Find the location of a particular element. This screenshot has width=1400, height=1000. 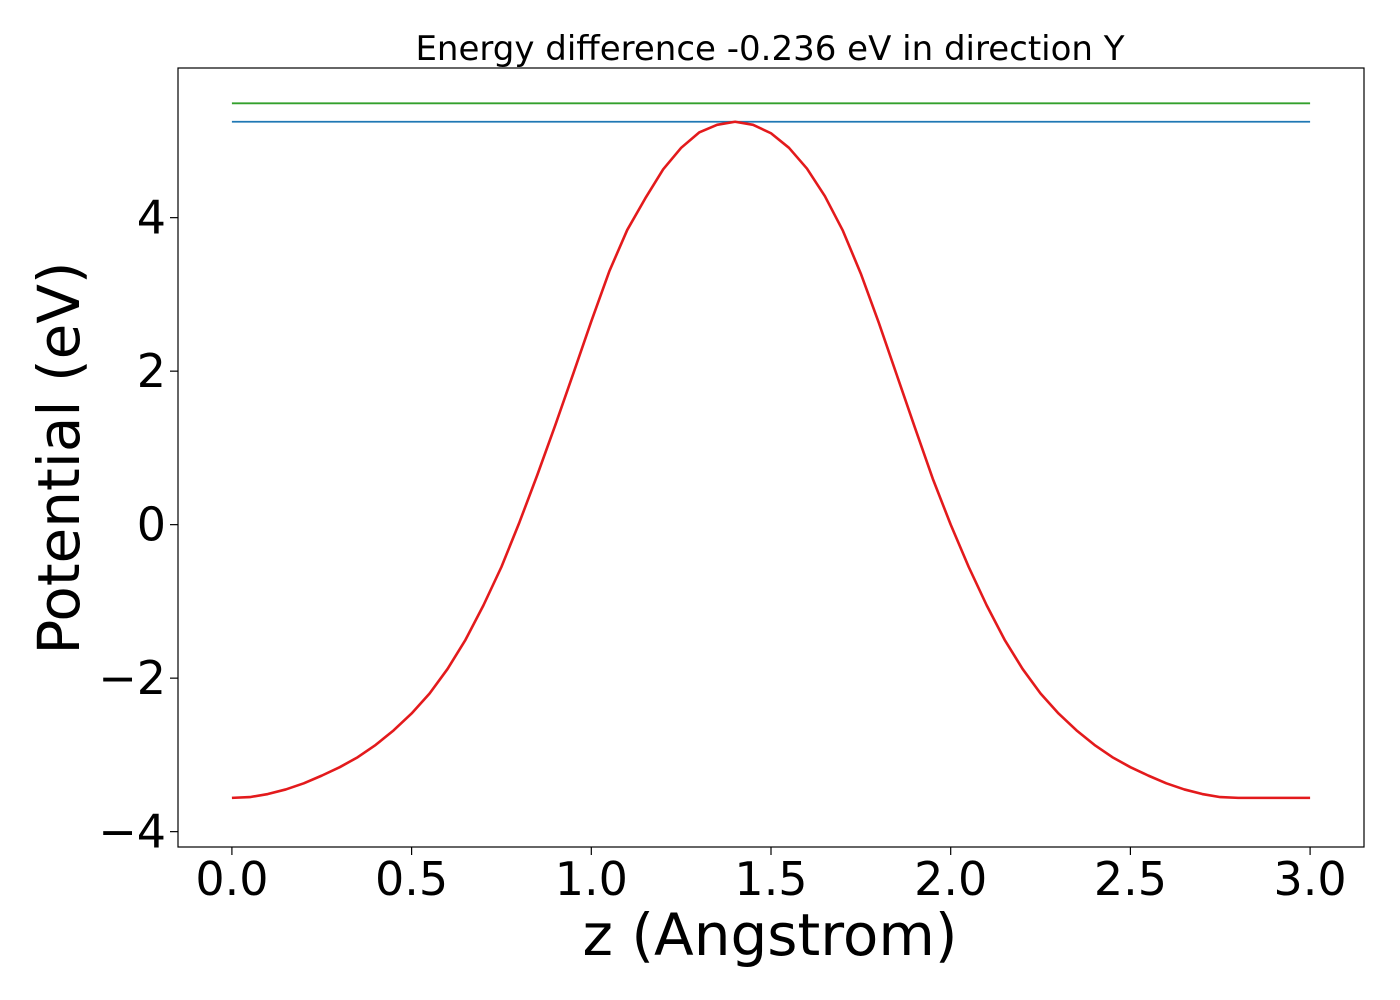

y-tick-label: 2 is located at coordinates (151, 371).